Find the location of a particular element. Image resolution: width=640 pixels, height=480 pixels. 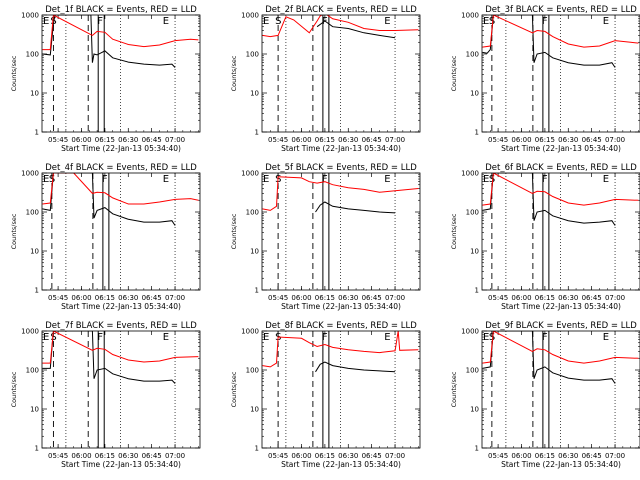

panel-title: Det_3f BLACK = Events, RED = LLD is located at coordinates (561, 10).